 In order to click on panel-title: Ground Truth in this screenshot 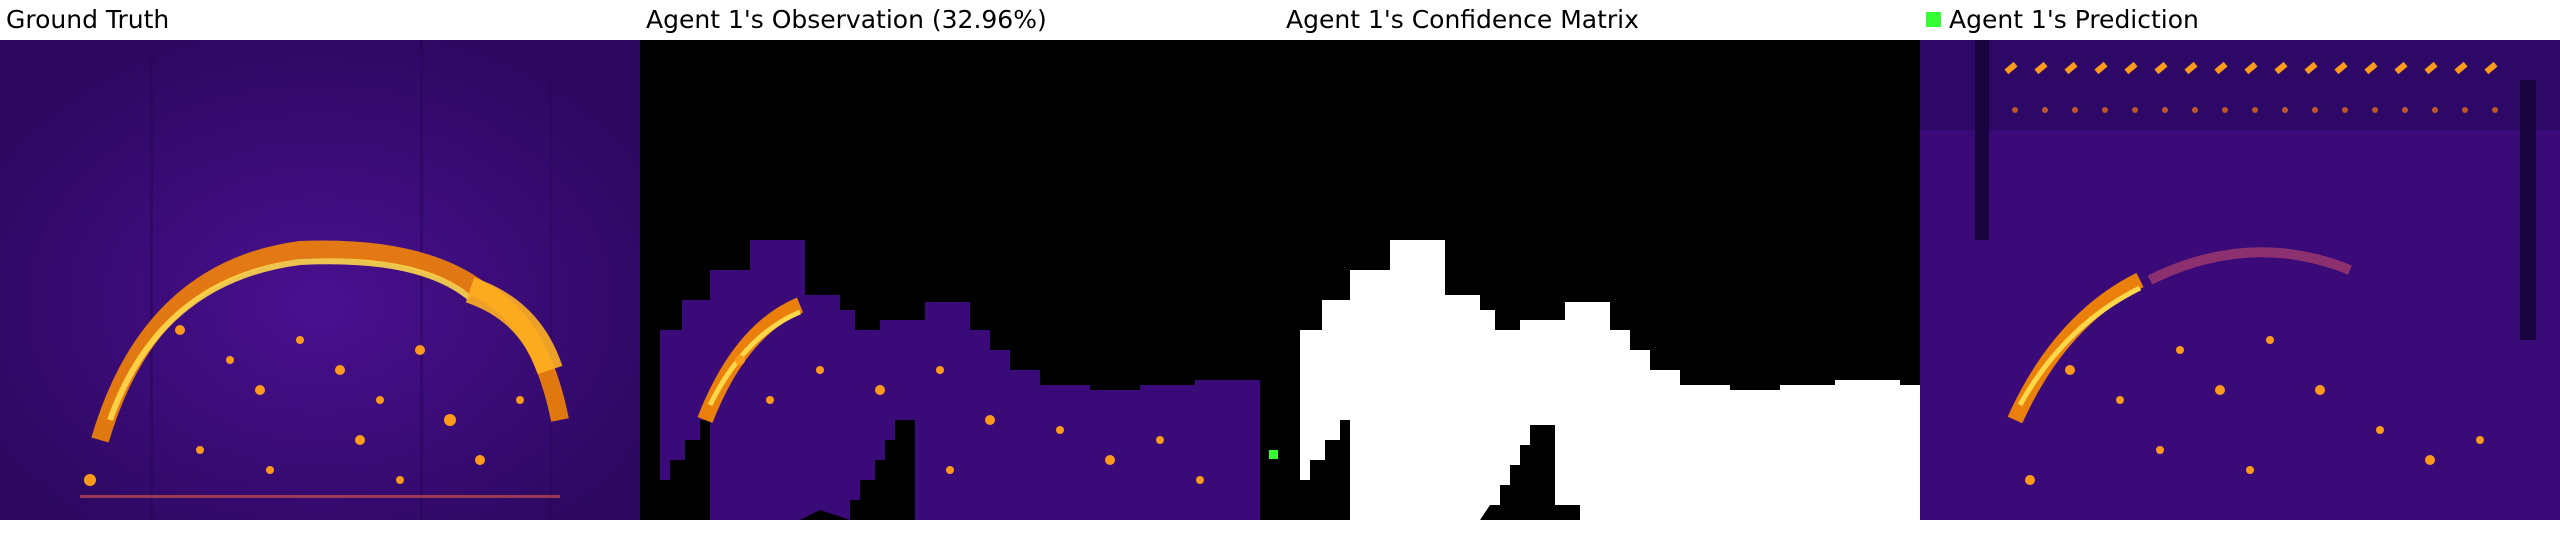, I will do `click(88, 19)`.